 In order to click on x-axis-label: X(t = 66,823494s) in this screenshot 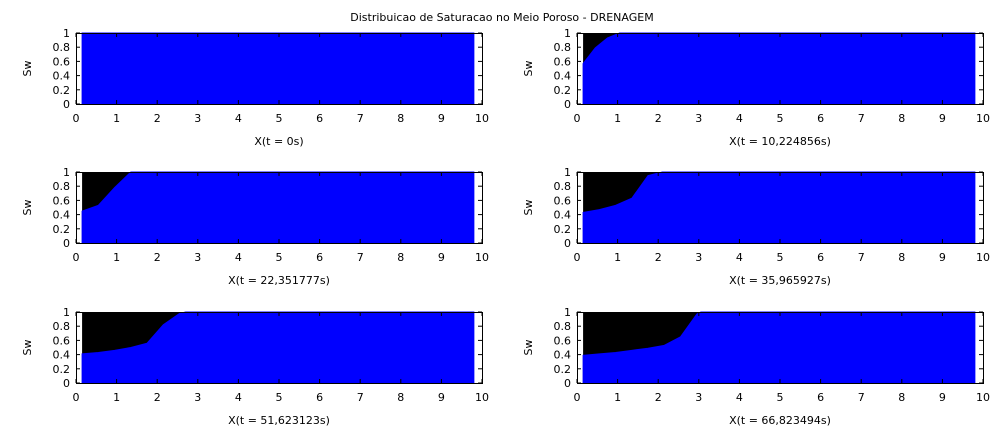, I will do `click(780, 420)`.